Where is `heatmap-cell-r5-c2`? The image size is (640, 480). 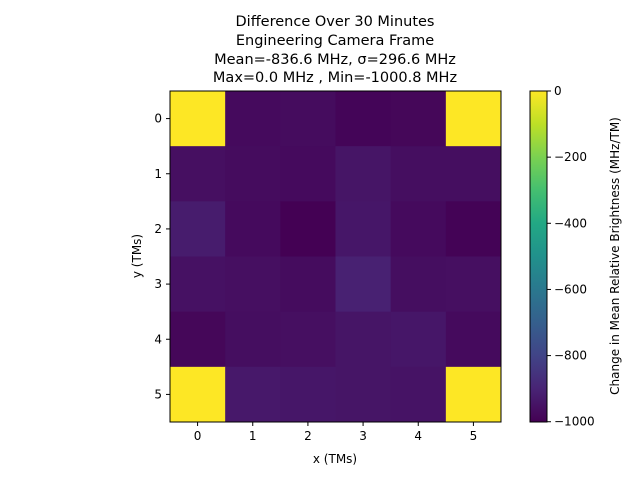
heatmap-cell-r5-c2 is located at coordinates (308, 394).